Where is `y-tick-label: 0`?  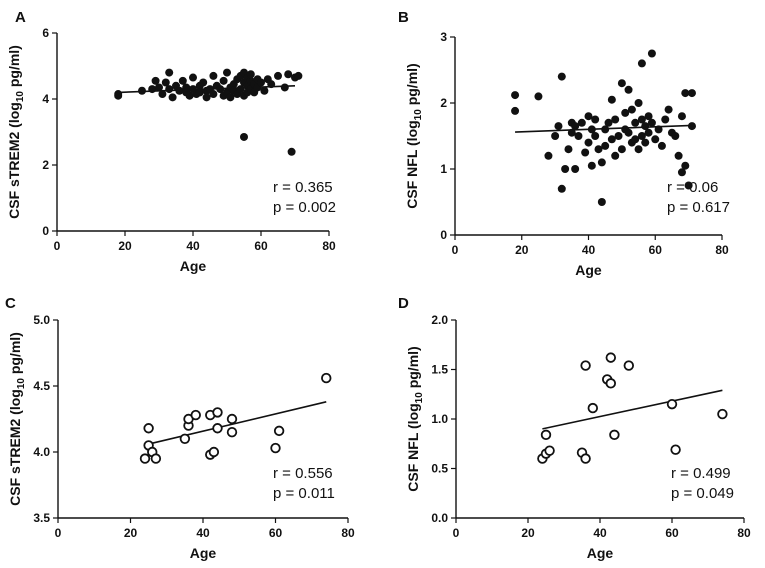 y-tick-label: 0 is located at coordinates (45, 231).